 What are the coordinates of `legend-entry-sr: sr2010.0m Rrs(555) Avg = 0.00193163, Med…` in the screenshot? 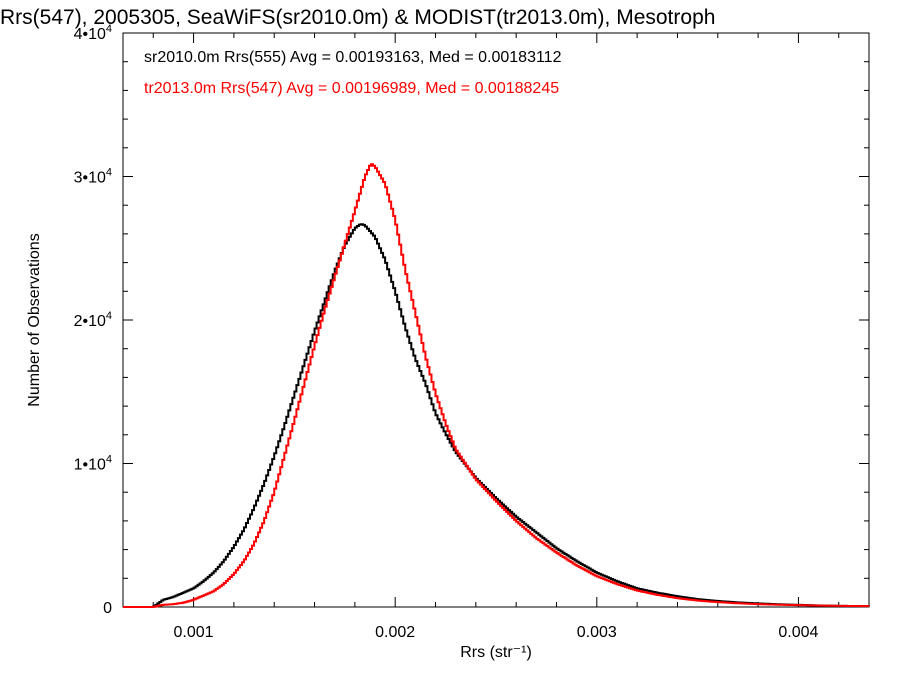 It's located at (353, 57).